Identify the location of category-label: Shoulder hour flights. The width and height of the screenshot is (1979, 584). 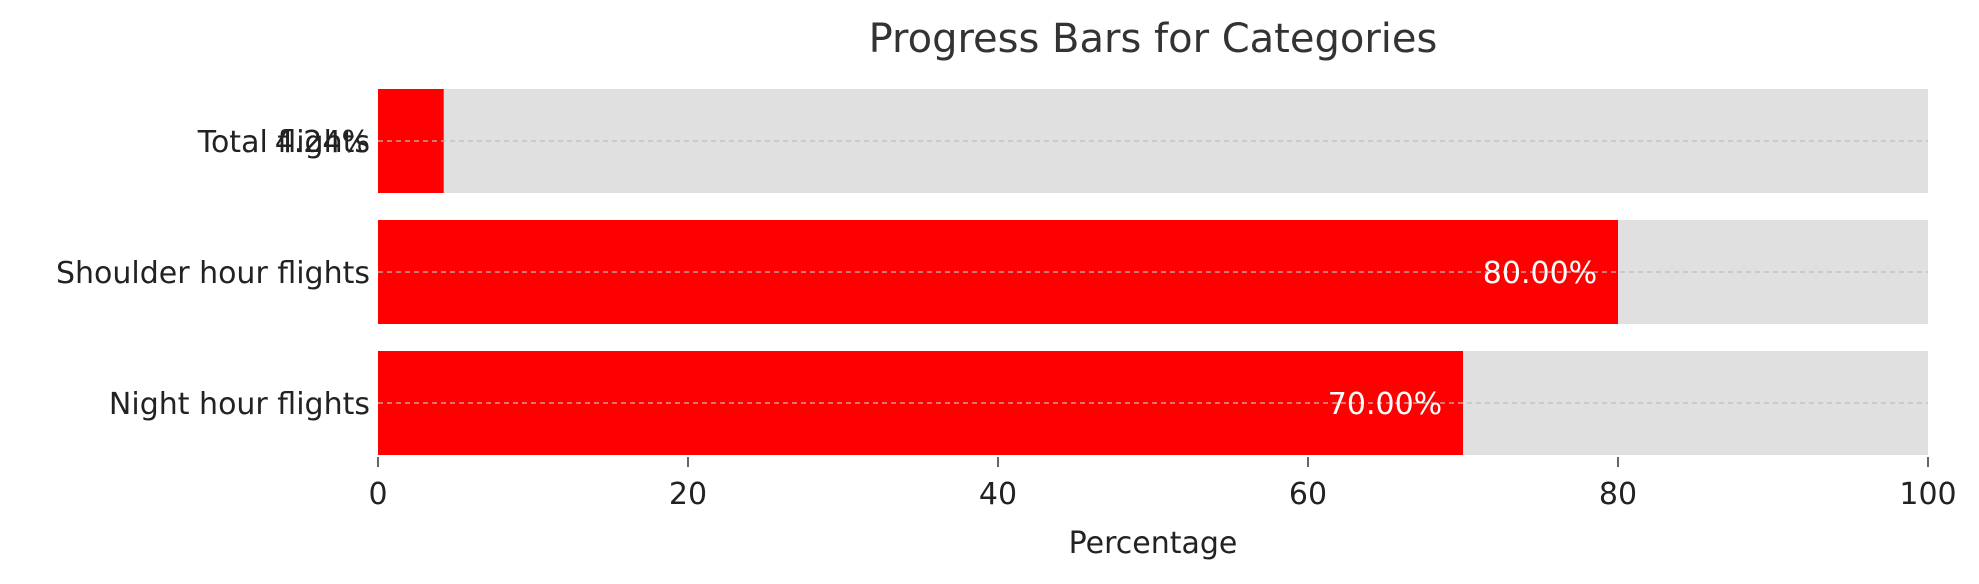
(213, 273).